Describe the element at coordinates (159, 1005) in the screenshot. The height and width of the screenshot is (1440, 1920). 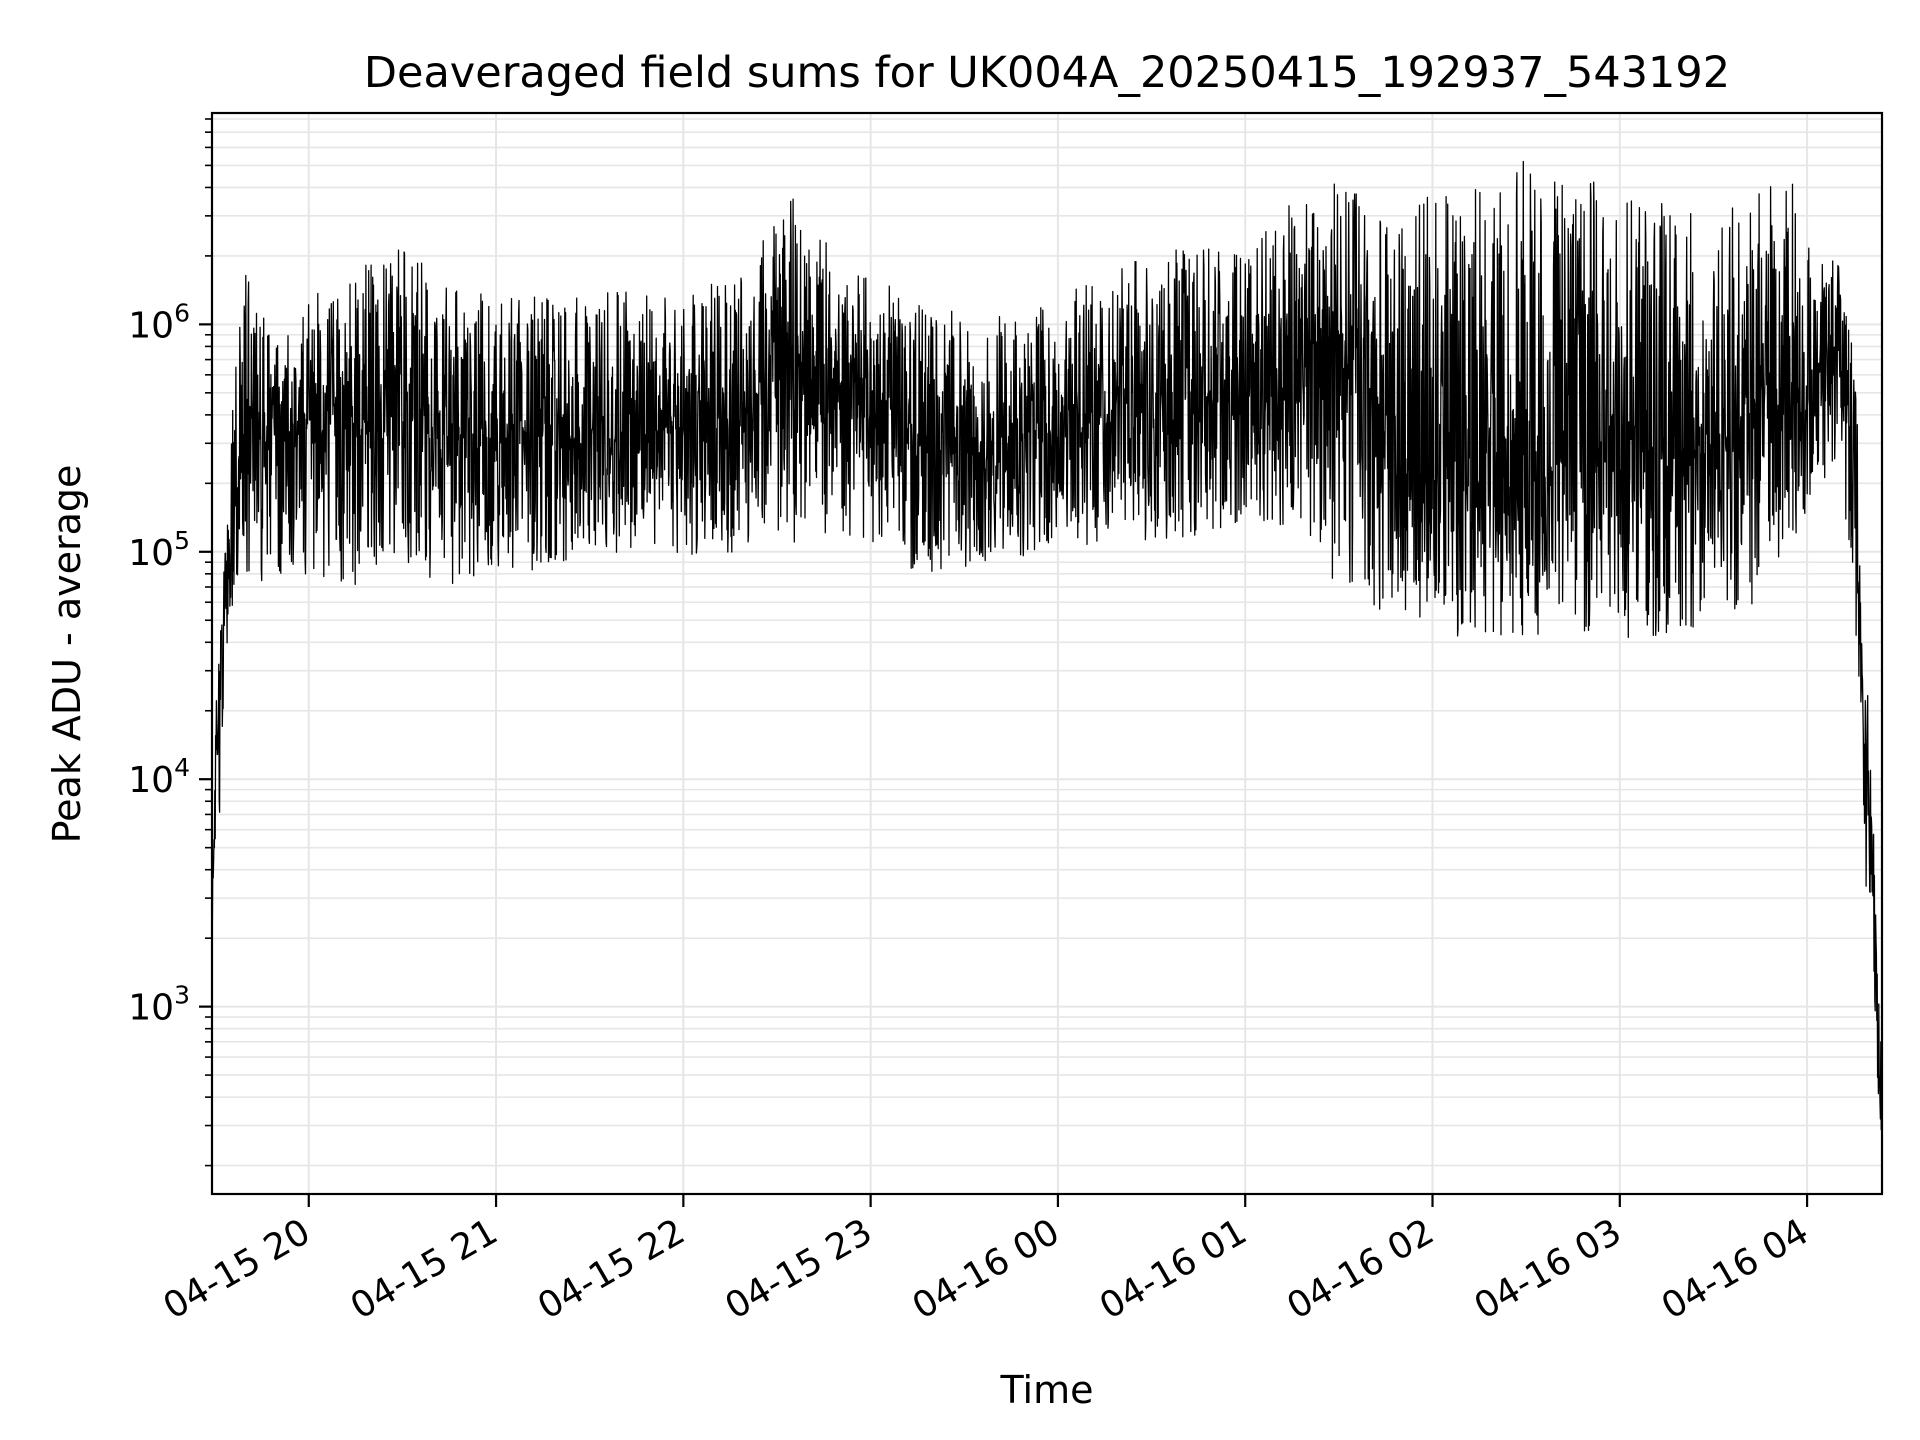
I see `y-tick-label: 10³` at that location.